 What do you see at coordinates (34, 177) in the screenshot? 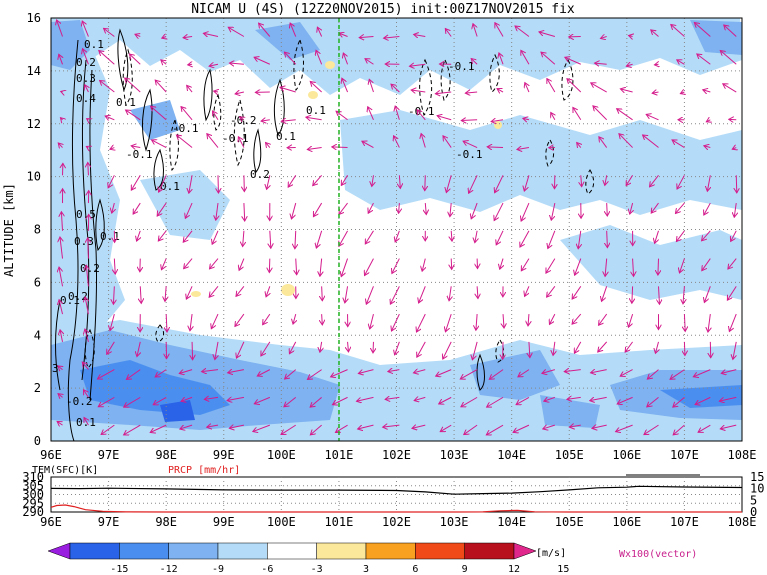
I see `y-tick-label: 10` at bounding box center [34, 177].